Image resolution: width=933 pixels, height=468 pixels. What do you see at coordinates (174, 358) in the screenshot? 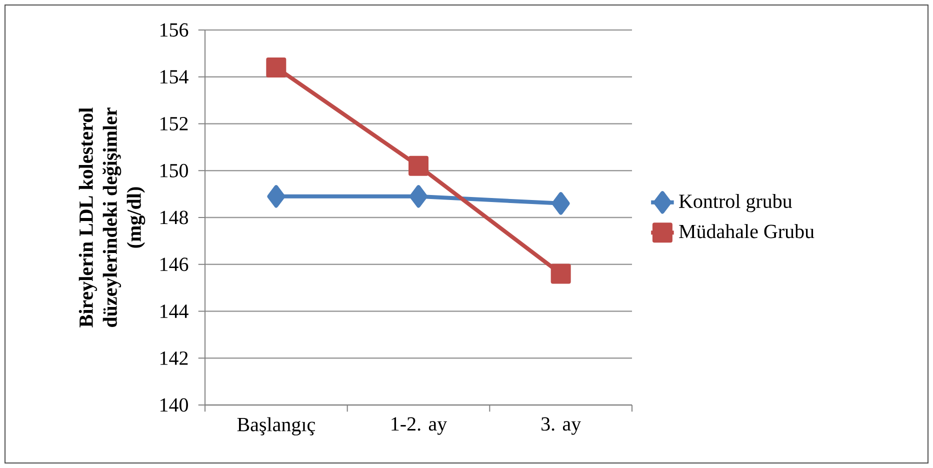
I see `y-tick-label: 142` at bounding box center [174, 358].